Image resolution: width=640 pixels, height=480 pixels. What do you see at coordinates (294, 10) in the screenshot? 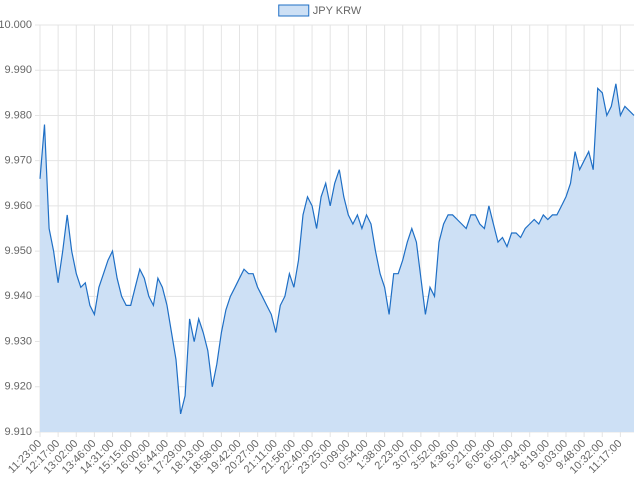
I see `legend-swatch` at bounding box center [294, 10].